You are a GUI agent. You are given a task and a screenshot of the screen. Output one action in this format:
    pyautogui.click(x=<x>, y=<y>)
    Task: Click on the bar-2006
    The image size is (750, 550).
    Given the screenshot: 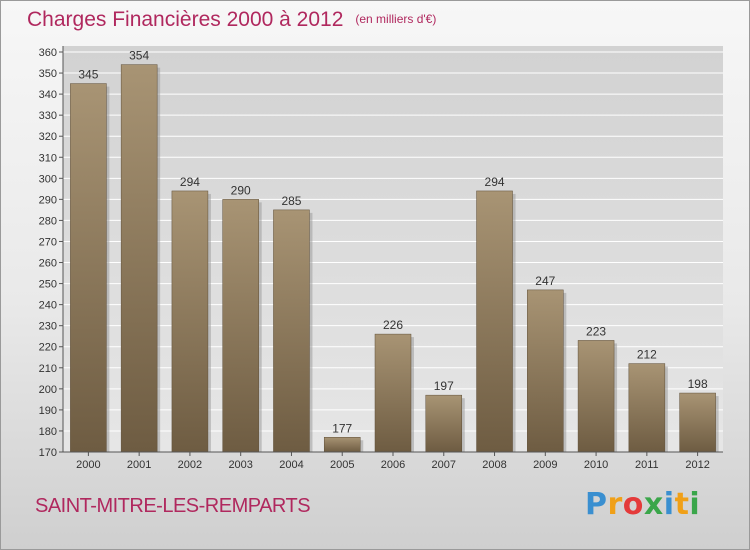 What is the action you would take?
    pyautogui.click(x=393, y=393)
    